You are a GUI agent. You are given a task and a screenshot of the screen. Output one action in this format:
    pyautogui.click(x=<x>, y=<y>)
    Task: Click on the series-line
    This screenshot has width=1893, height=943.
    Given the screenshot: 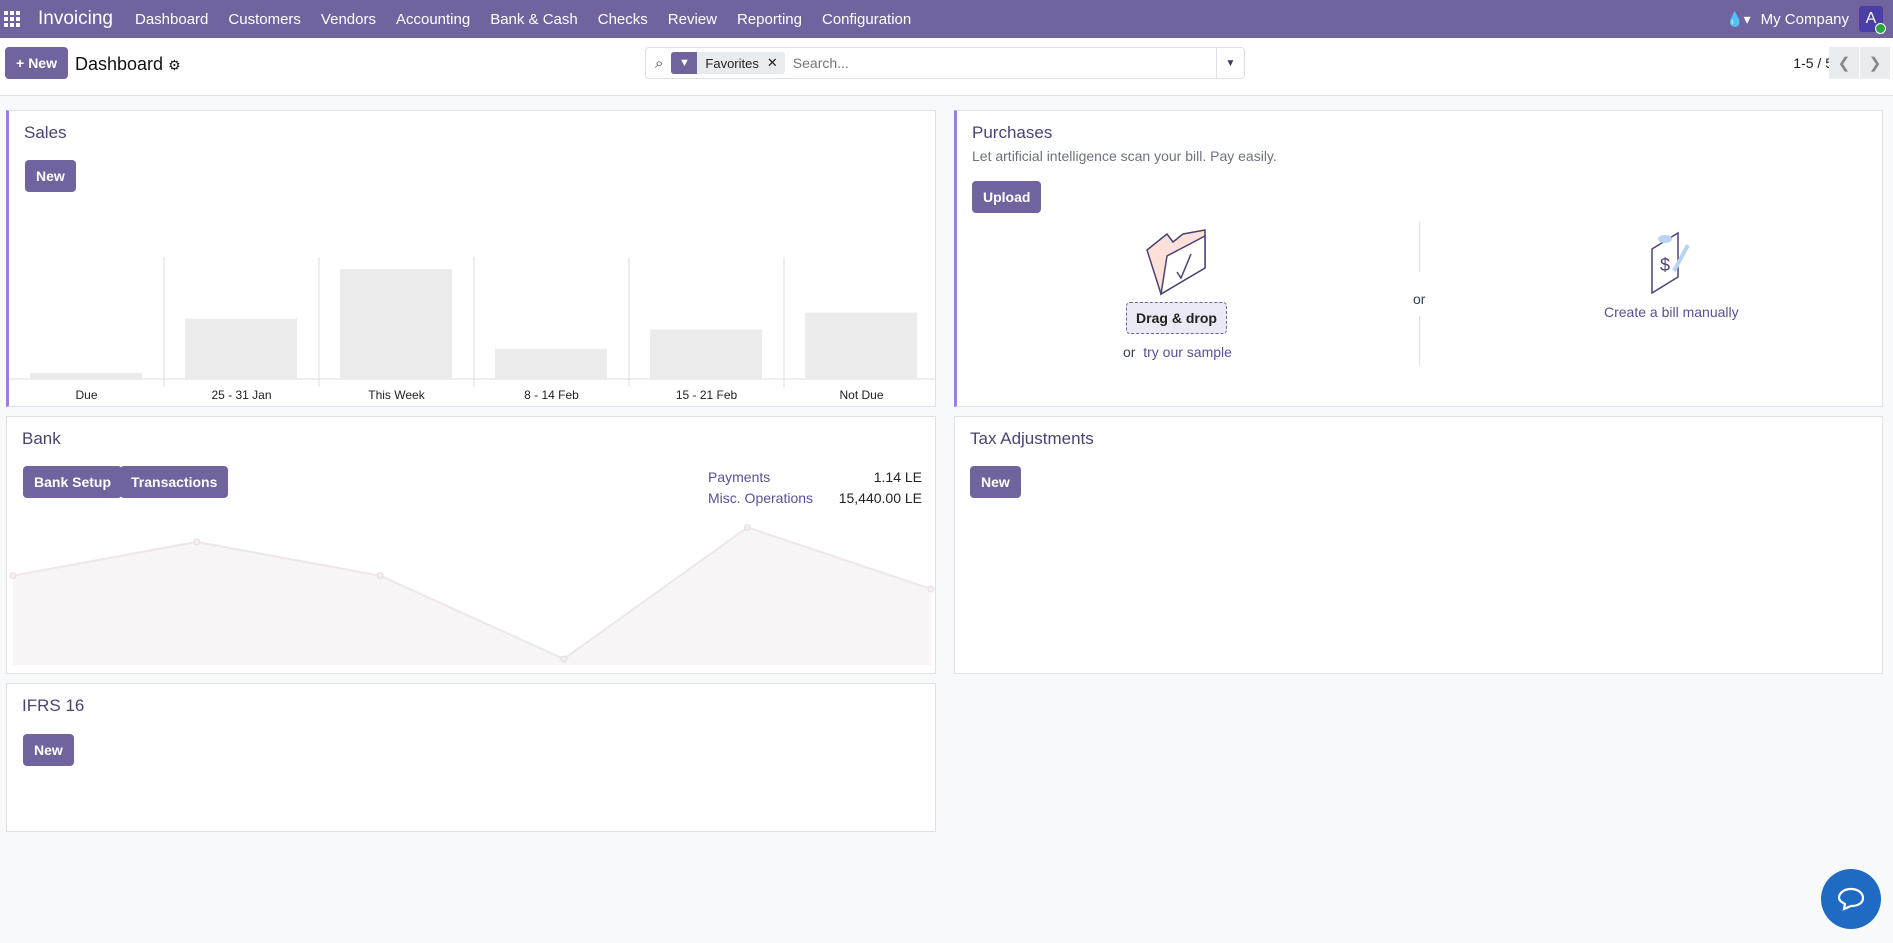 What is the action you would take?
    pyautogui.click(x=472, y=593)
    